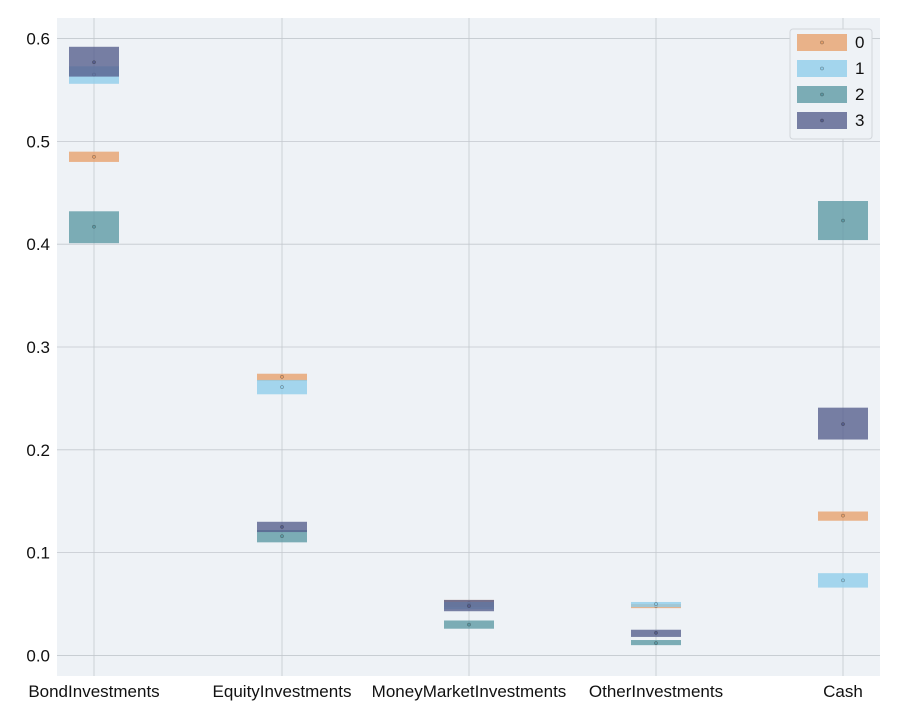 The width and height of the screenshot is (900, 720). What do you see at coordinates (469, 606) in the screenshot?
I see `center-point-series-3-MoneyMarketInvestments` at bounding box center [469, 606].